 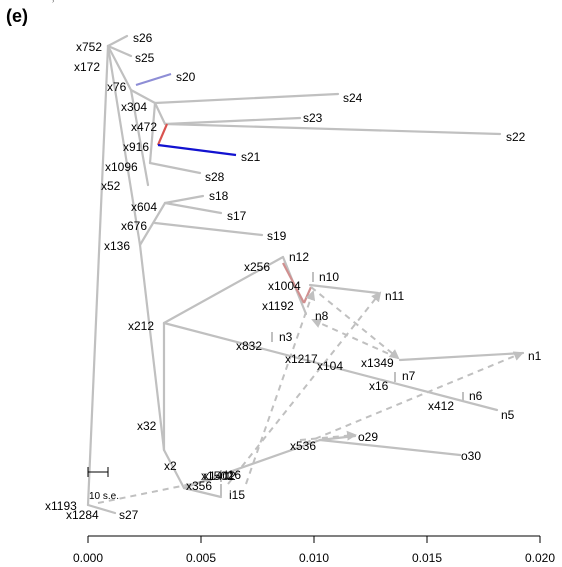 I want to click on edge-x172-x76, so click(x=119, y=68).